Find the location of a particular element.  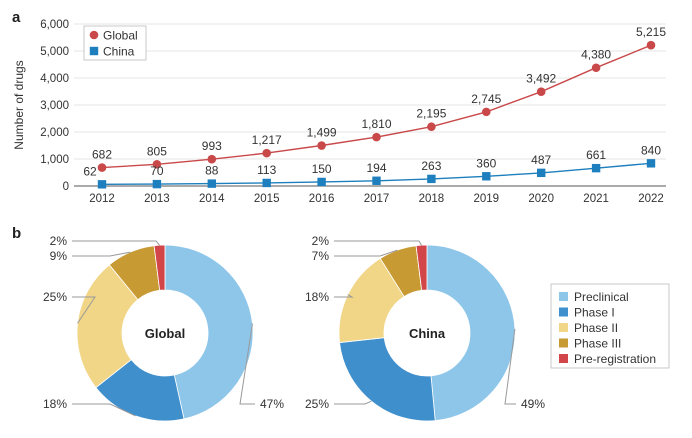

donut-slice-preclinical is located at coordinates (471, 333).